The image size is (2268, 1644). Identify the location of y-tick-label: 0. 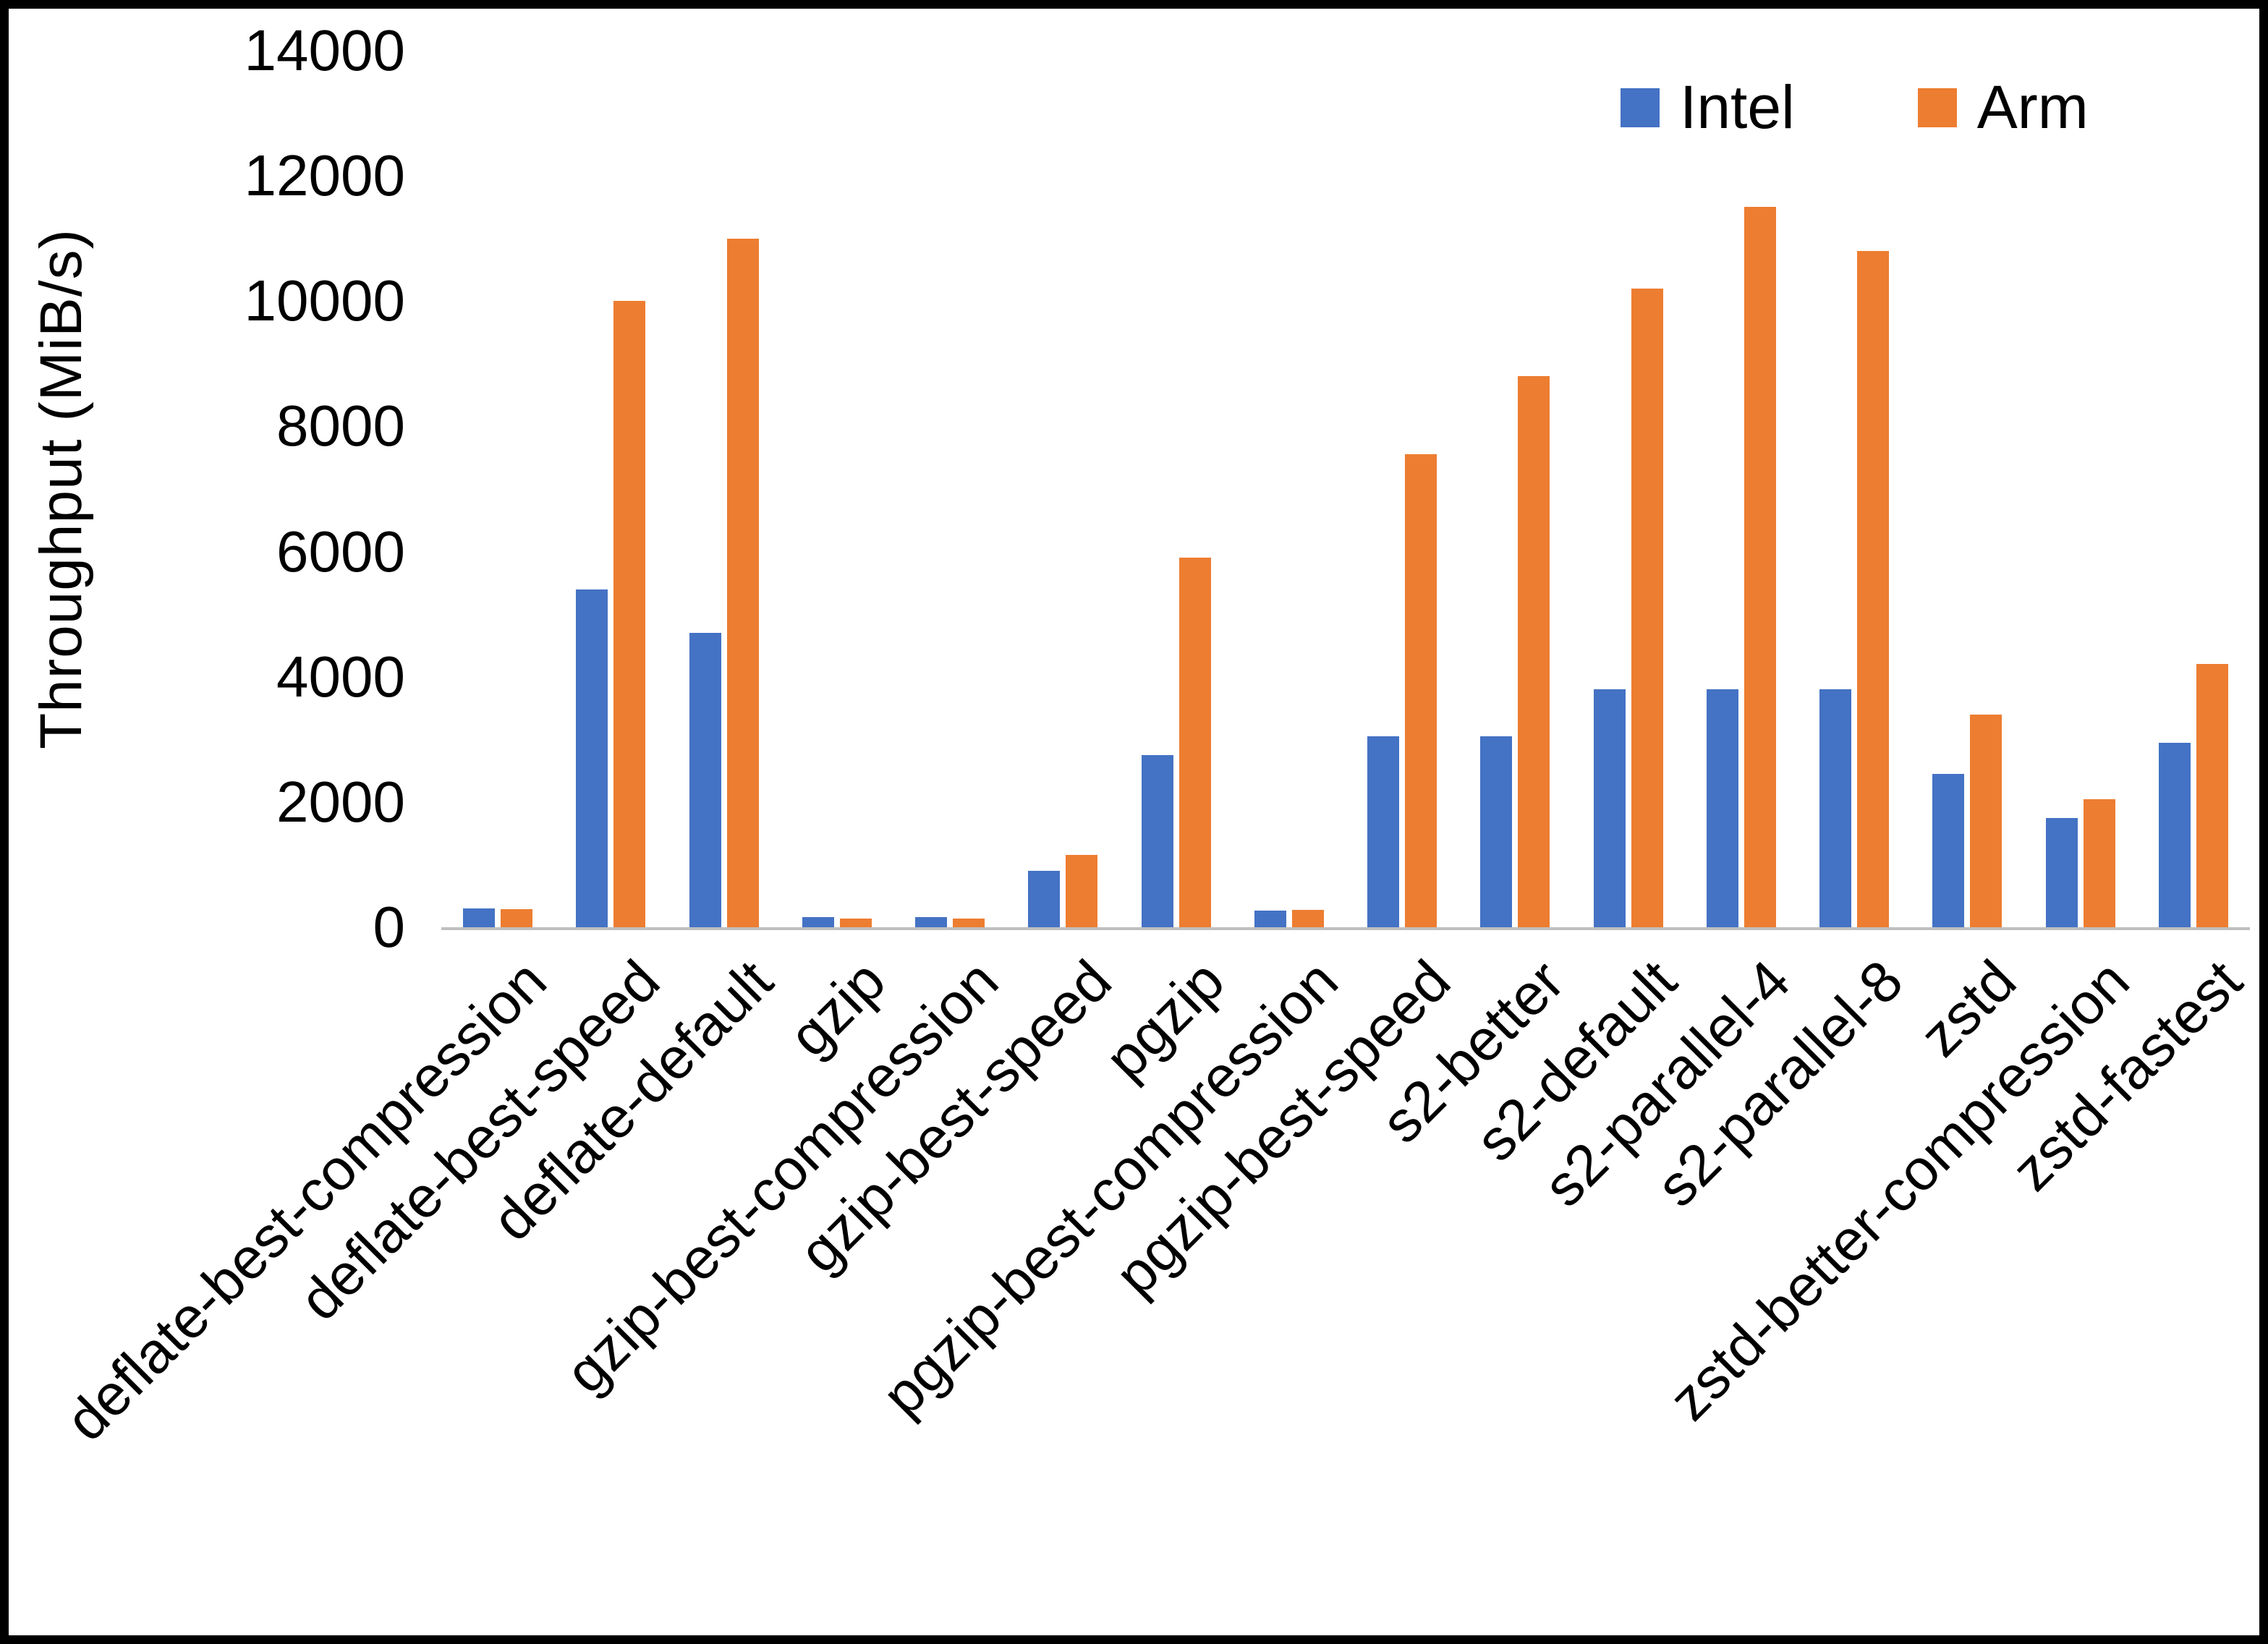
(389, 927).